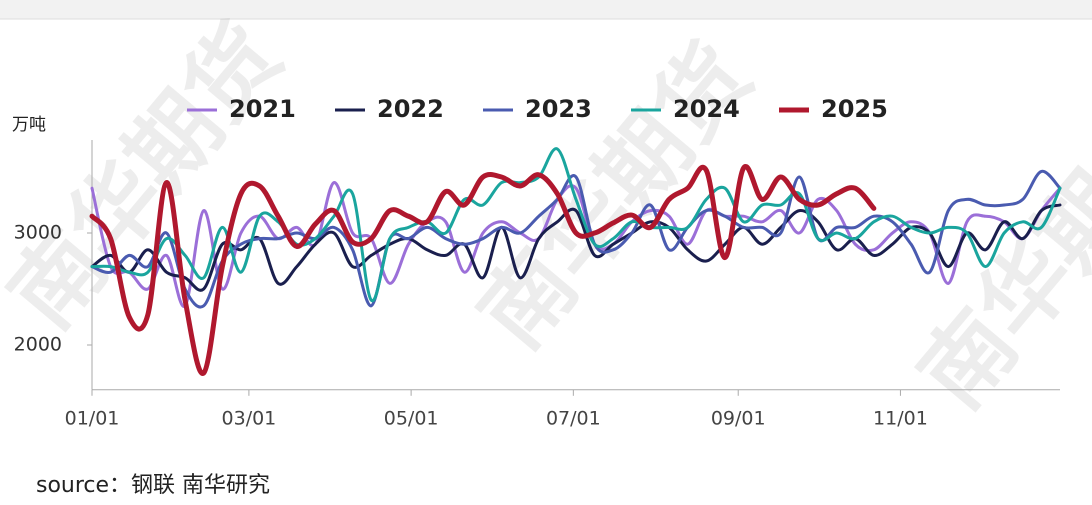 The height and width of the screenshot is (505, 1092). Describe the element at coordinates (706, 109) in the screenshot. I see `legend-label: 2024` at that location.